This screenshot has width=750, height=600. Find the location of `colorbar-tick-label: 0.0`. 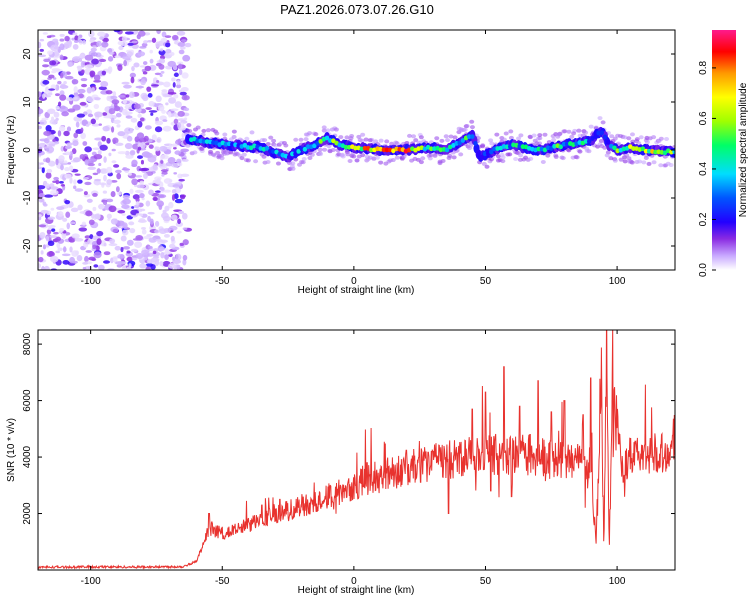

colorbar-tick-label: 0.0 is located at coordinates (703, 270).